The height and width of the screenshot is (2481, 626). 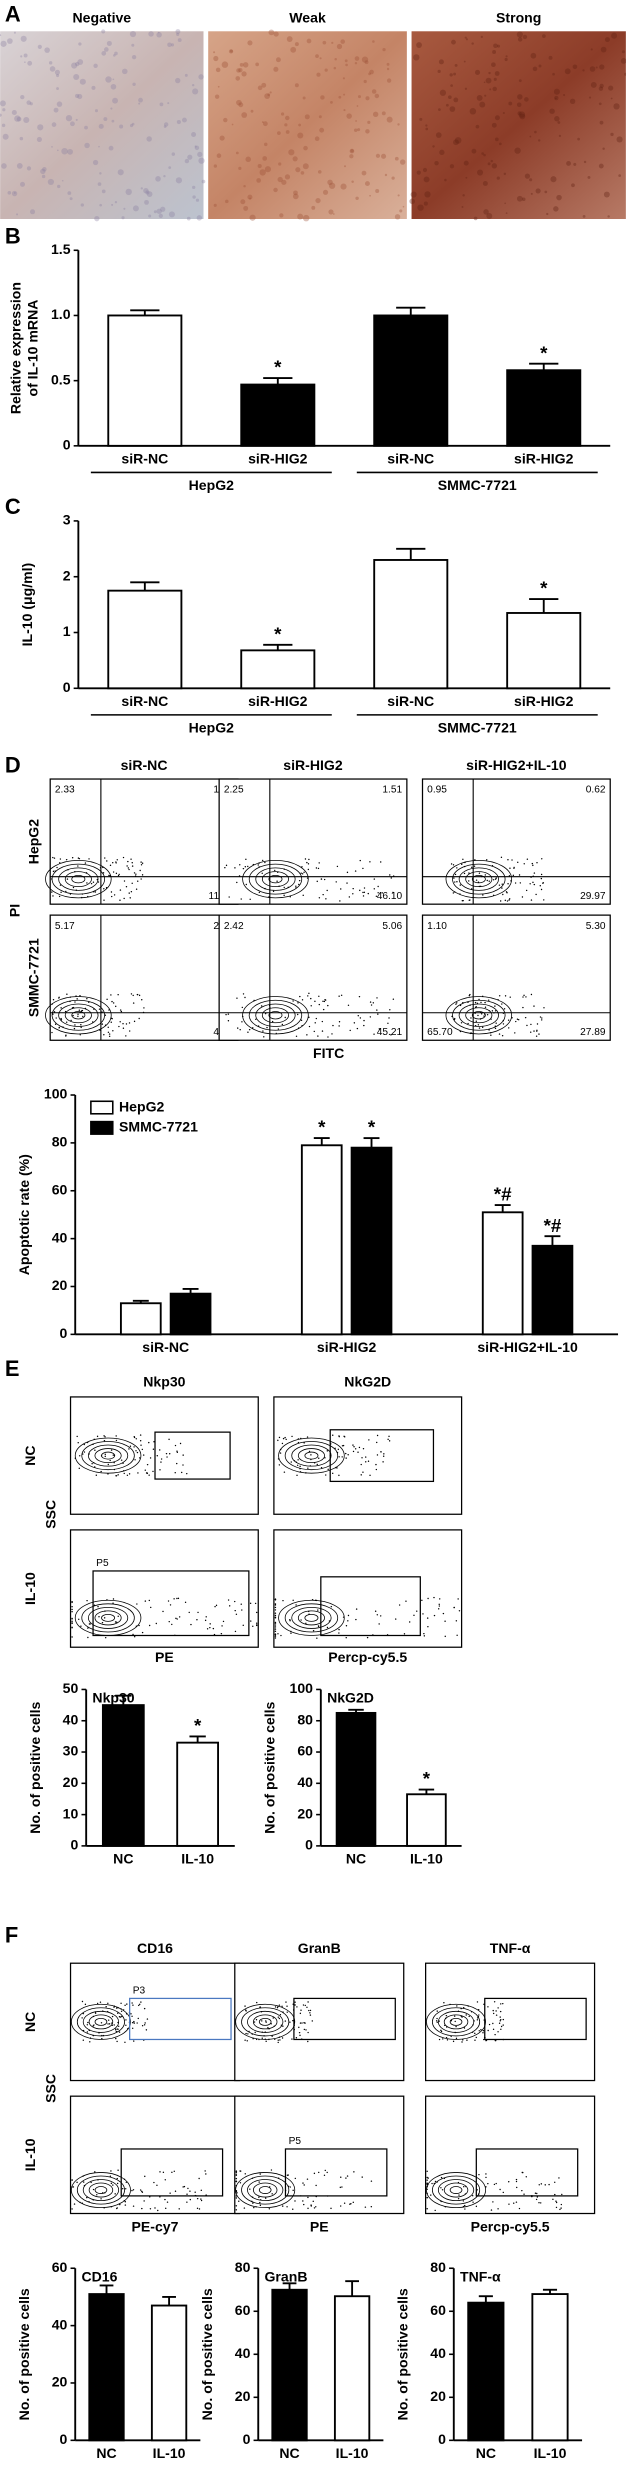 I want to click on y-tick-label: 80, so click(x=438, y=2267).